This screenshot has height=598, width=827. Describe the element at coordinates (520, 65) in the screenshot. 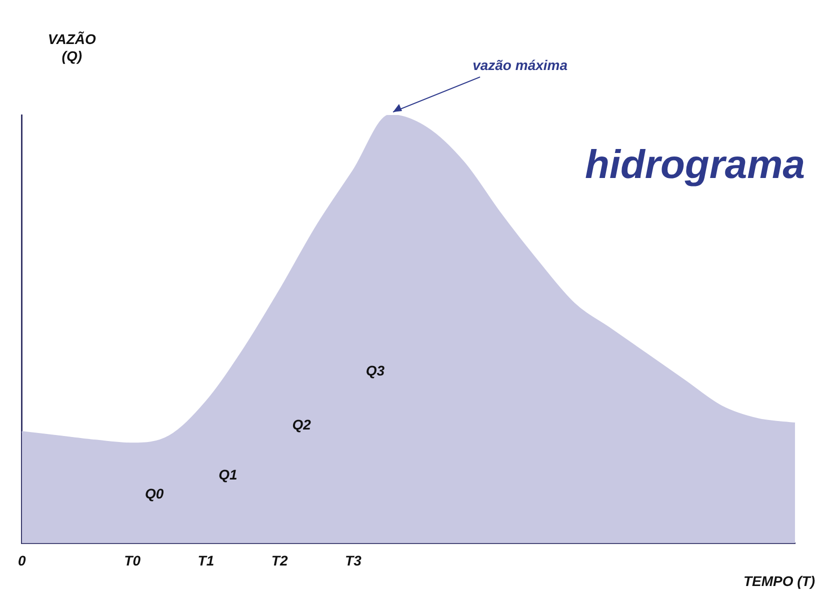

I see `text: vazão máxima` at that location.